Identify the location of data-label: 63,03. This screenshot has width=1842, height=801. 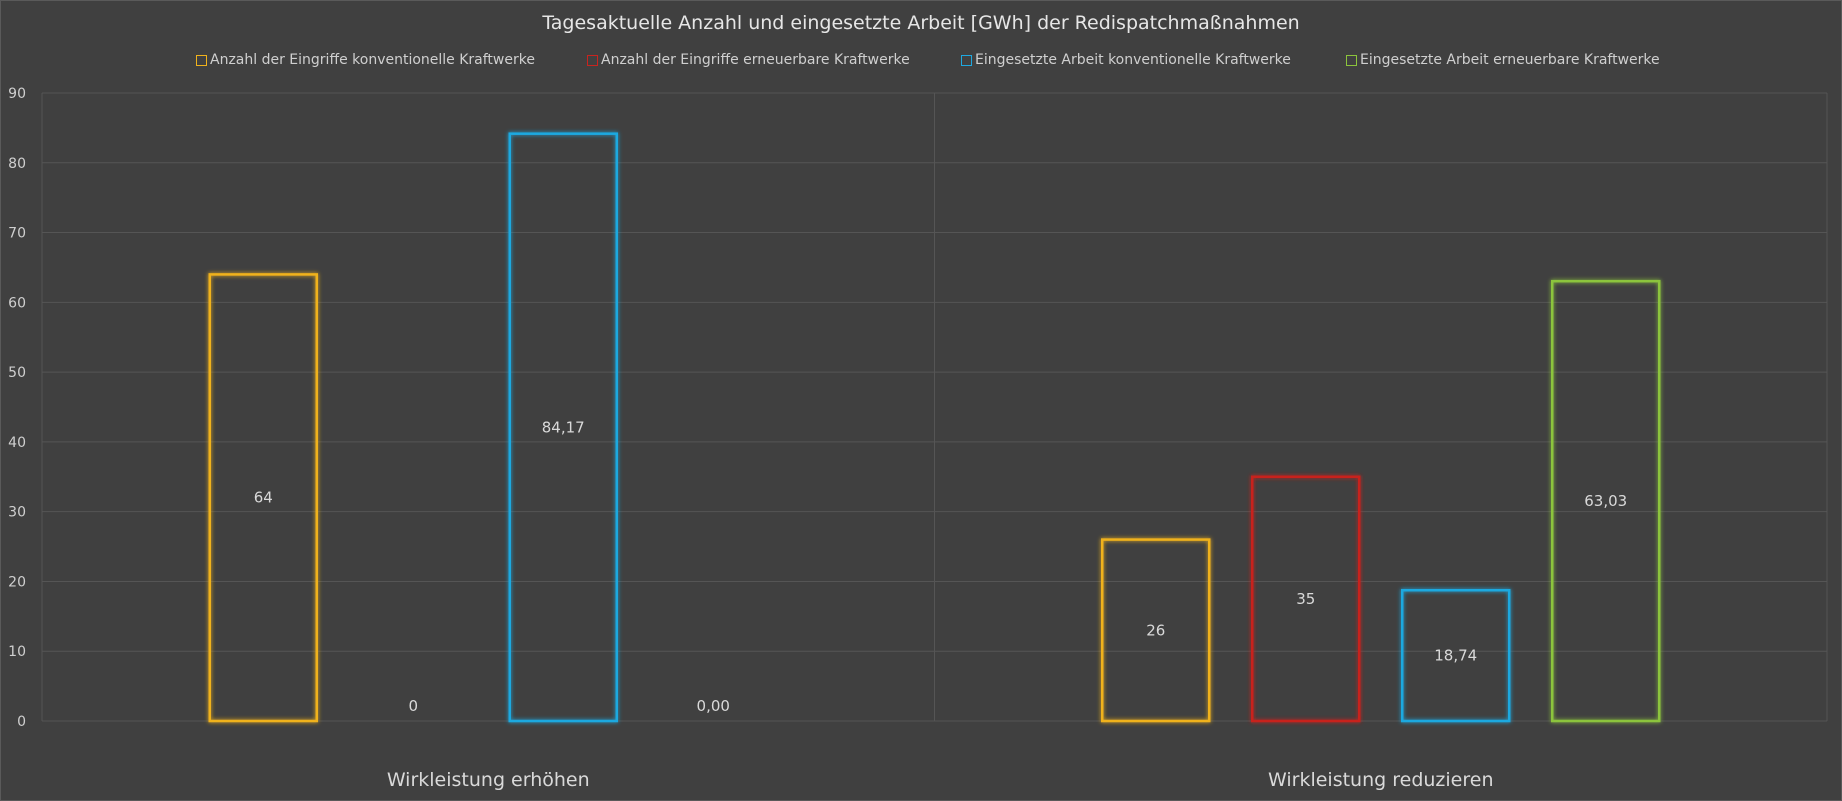
(1605, 501).